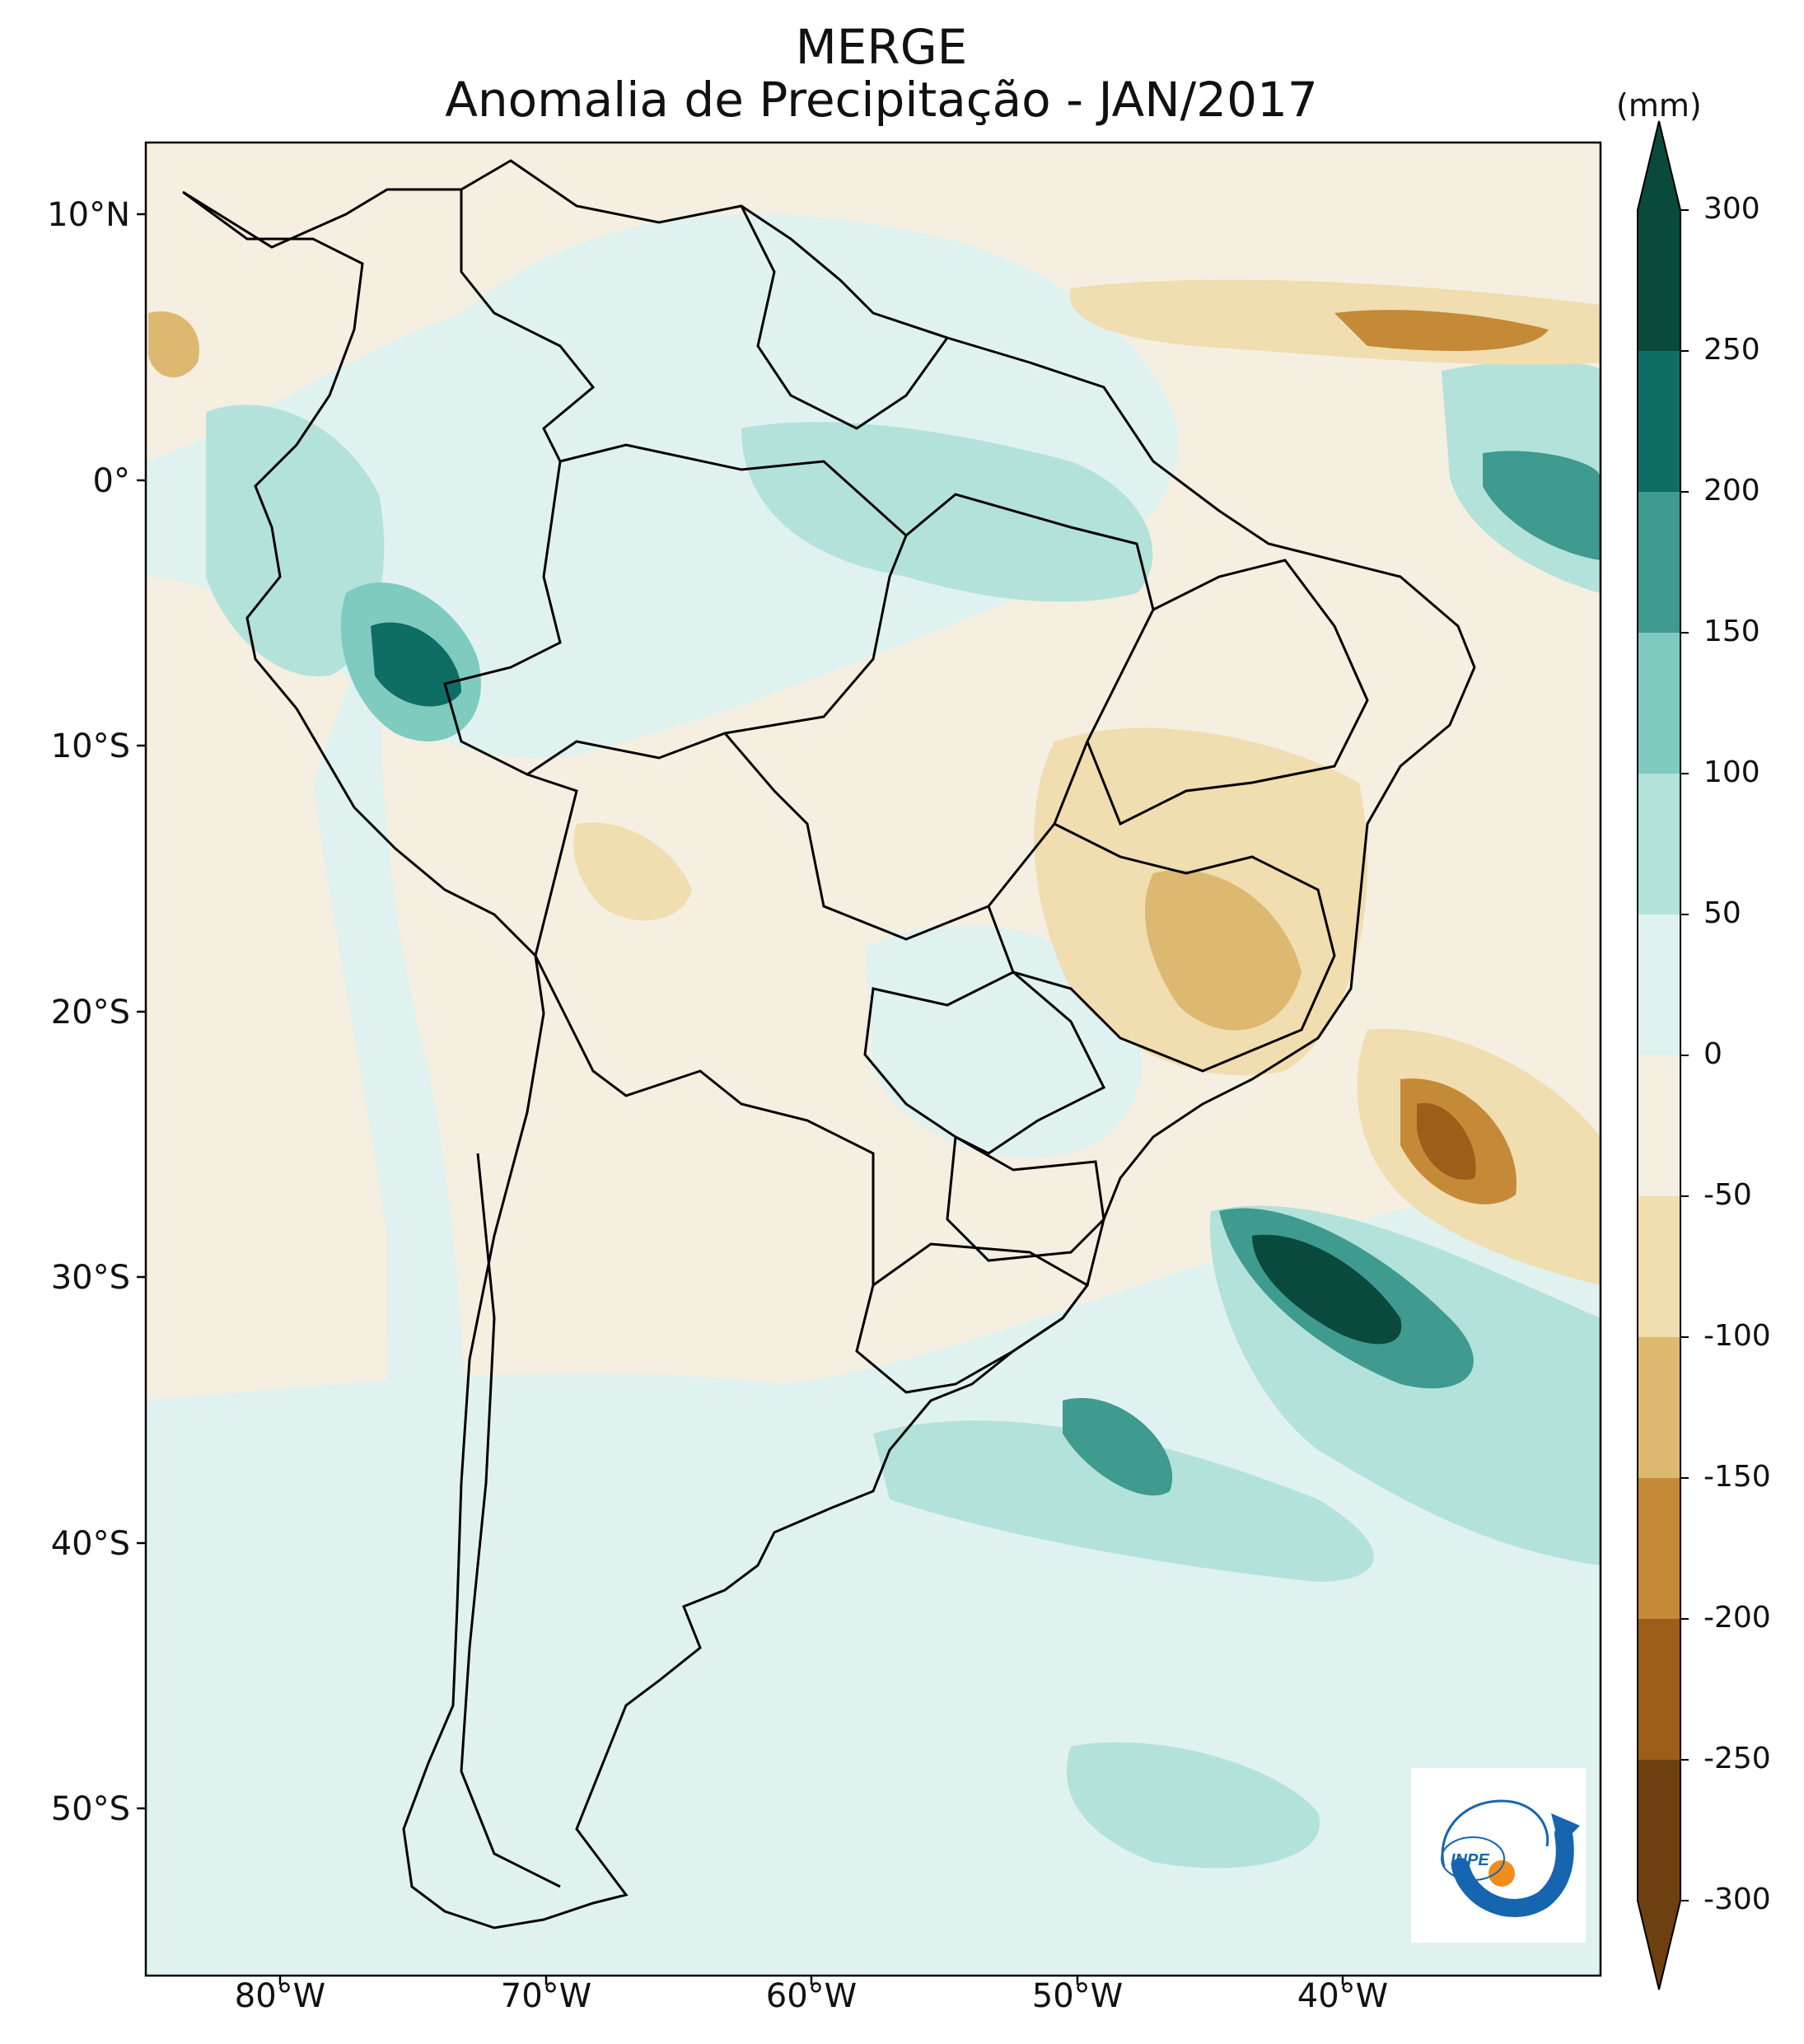 The width and height of the screenshot is (1804, 2044). Describe the element at coordinates (939, 717) in the screenshot. I see `para-mato-grosso-border` at that location.